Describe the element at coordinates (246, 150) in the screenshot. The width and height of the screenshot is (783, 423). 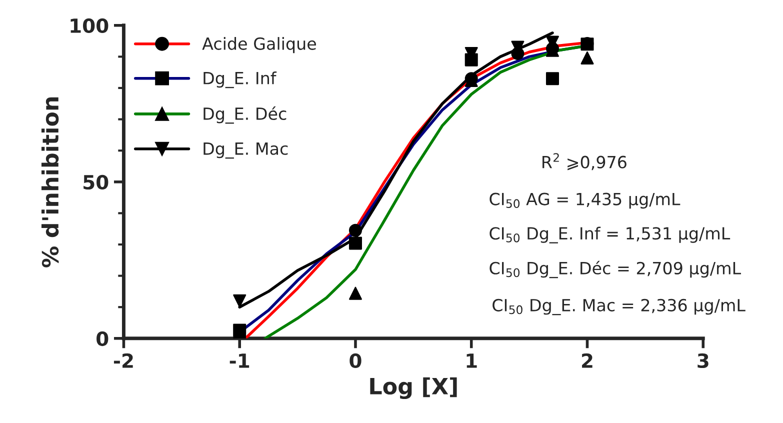
I see `legend-label: Dg_E. Mac` at that location.